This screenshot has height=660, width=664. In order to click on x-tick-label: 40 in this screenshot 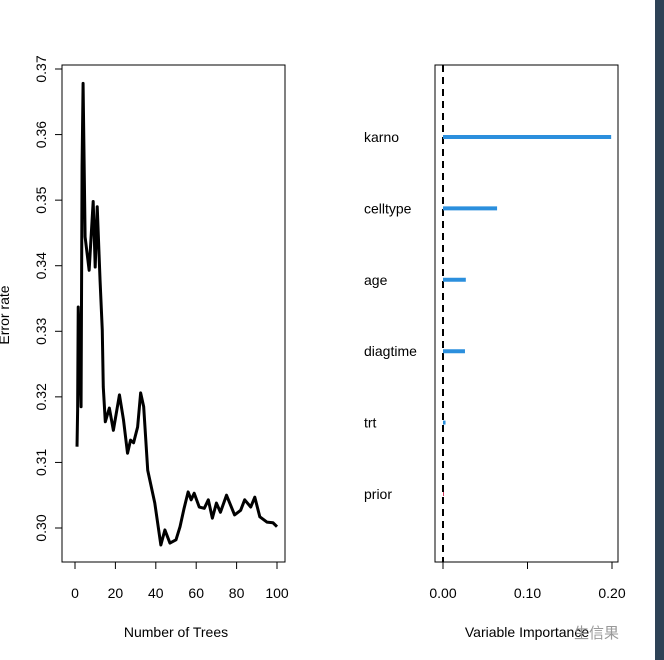, I will do `click(156, 593)`.